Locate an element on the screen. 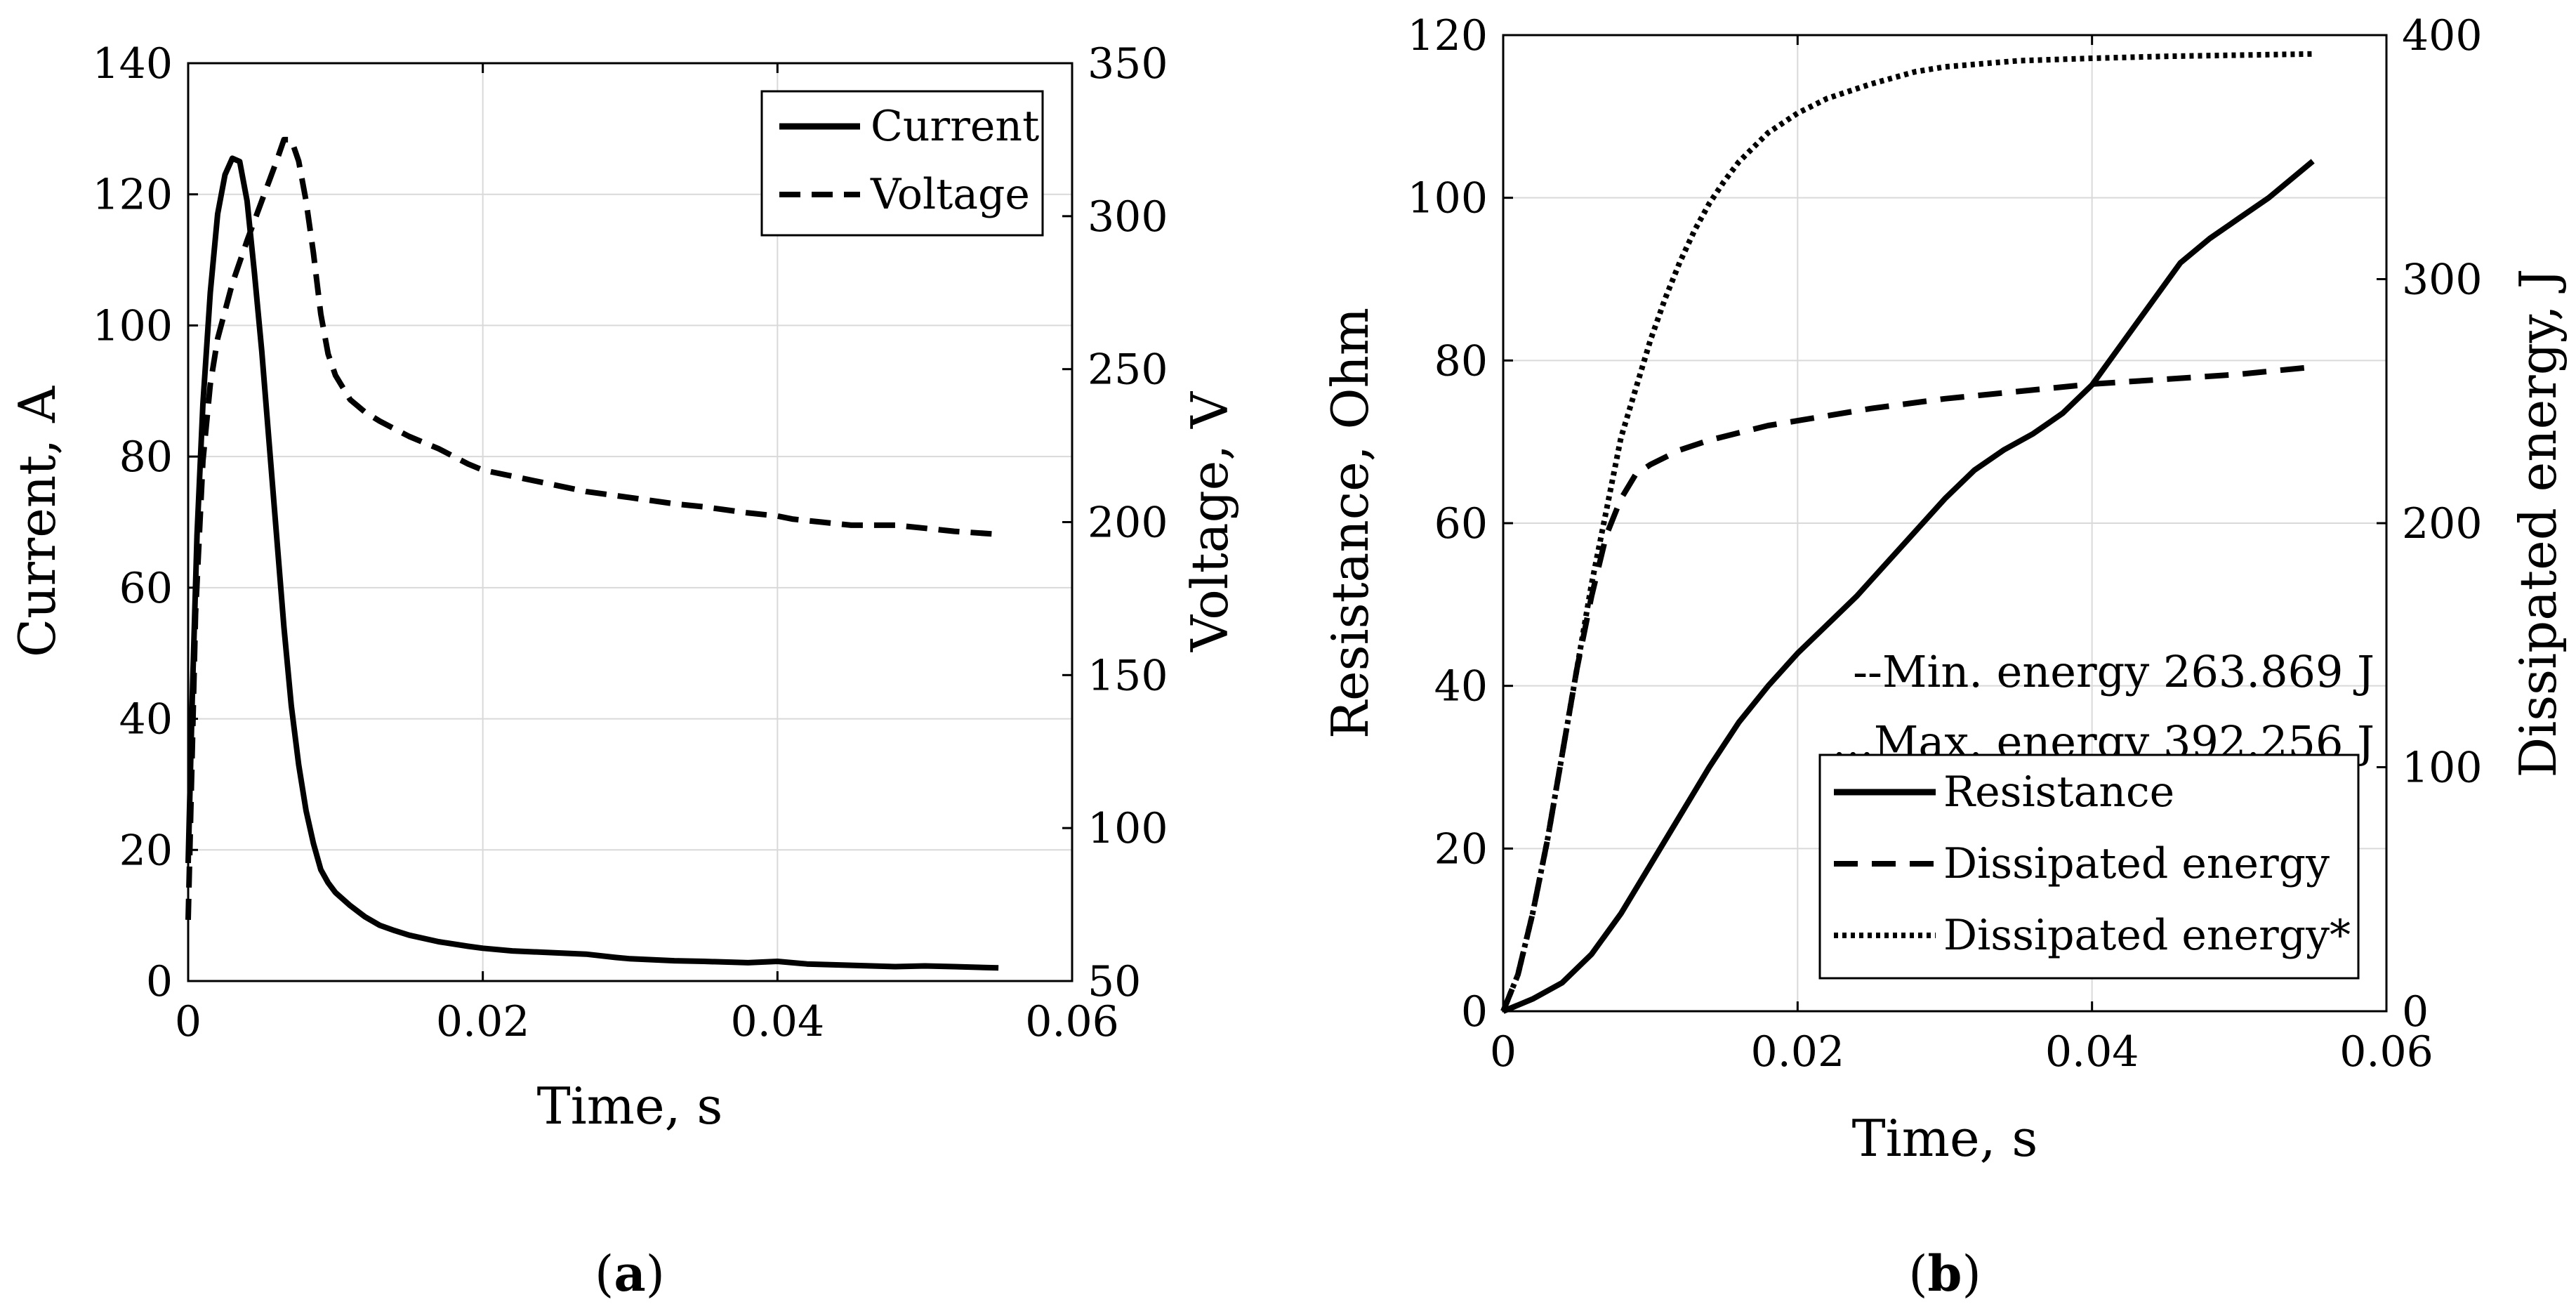 This screenshot has width=2576, height=1316. y2-tick-label: 0 is located at coordinates (2415, 1012).